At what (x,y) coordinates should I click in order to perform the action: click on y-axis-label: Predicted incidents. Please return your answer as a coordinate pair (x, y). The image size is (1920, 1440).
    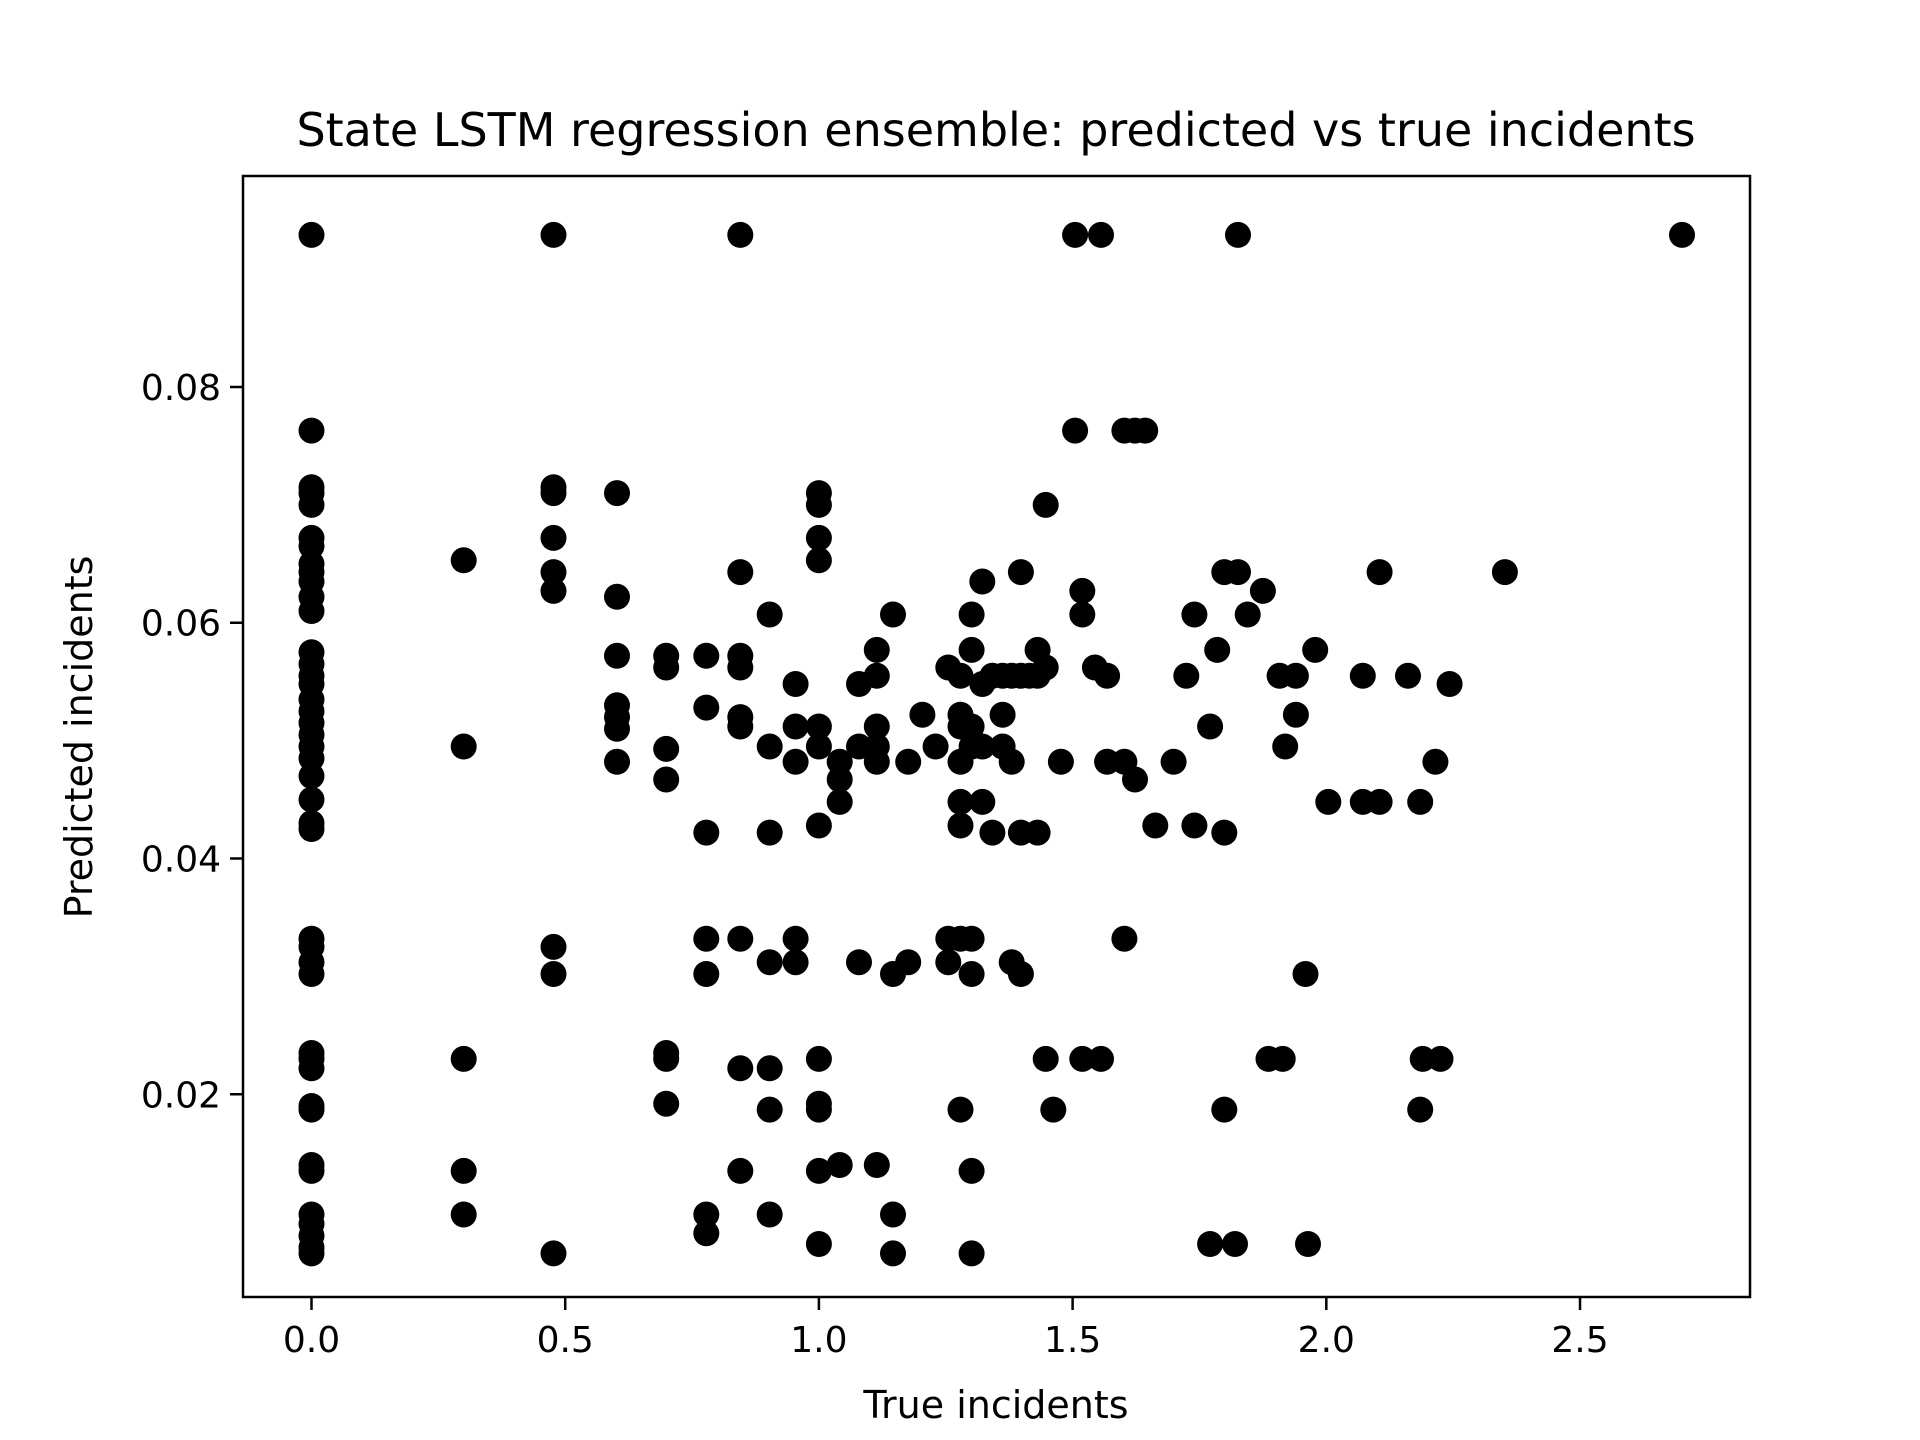
    Looking at the image, I should click on (79, 737).